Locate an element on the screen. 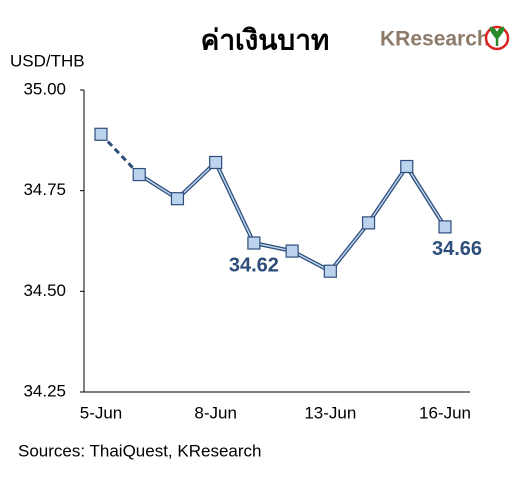 This screenshot has width=513, height=485. logo-icon is located at coordinates (497, 38).